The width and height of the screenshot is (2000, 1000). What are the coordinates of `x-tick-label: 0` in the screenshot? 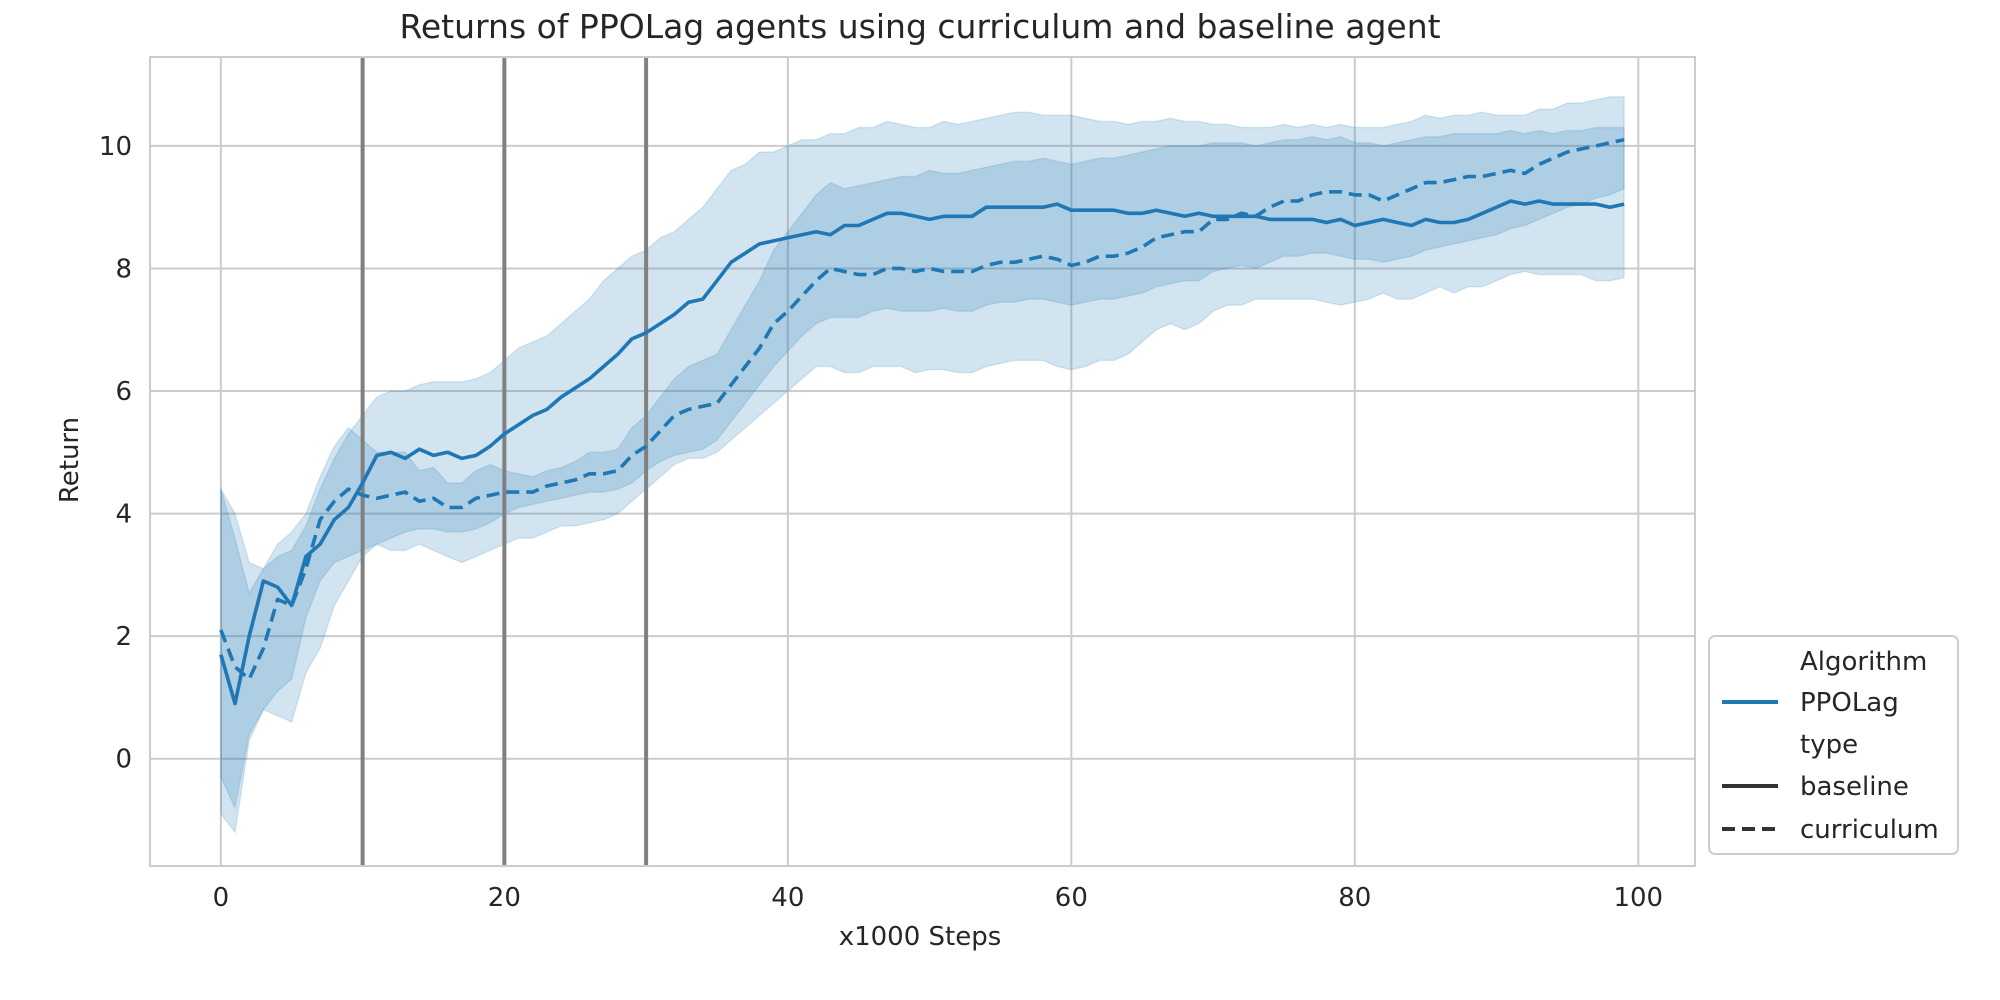 It's located at (221, 898).